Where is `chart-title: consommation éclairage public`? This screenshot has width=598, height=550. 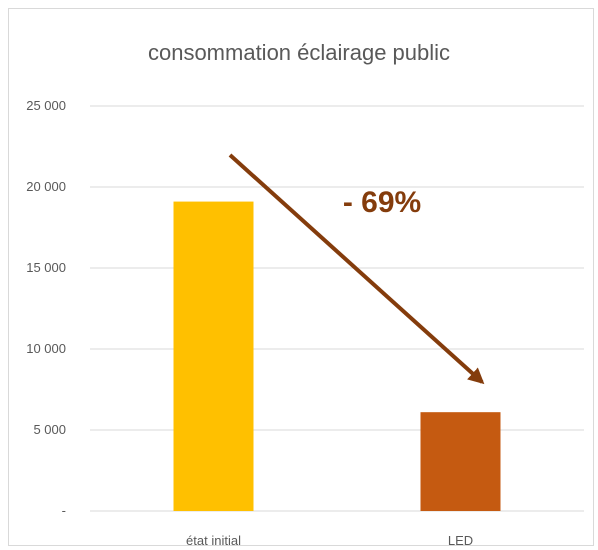 chart-title: consommation éclairage public is located at coordinates (299, 52).